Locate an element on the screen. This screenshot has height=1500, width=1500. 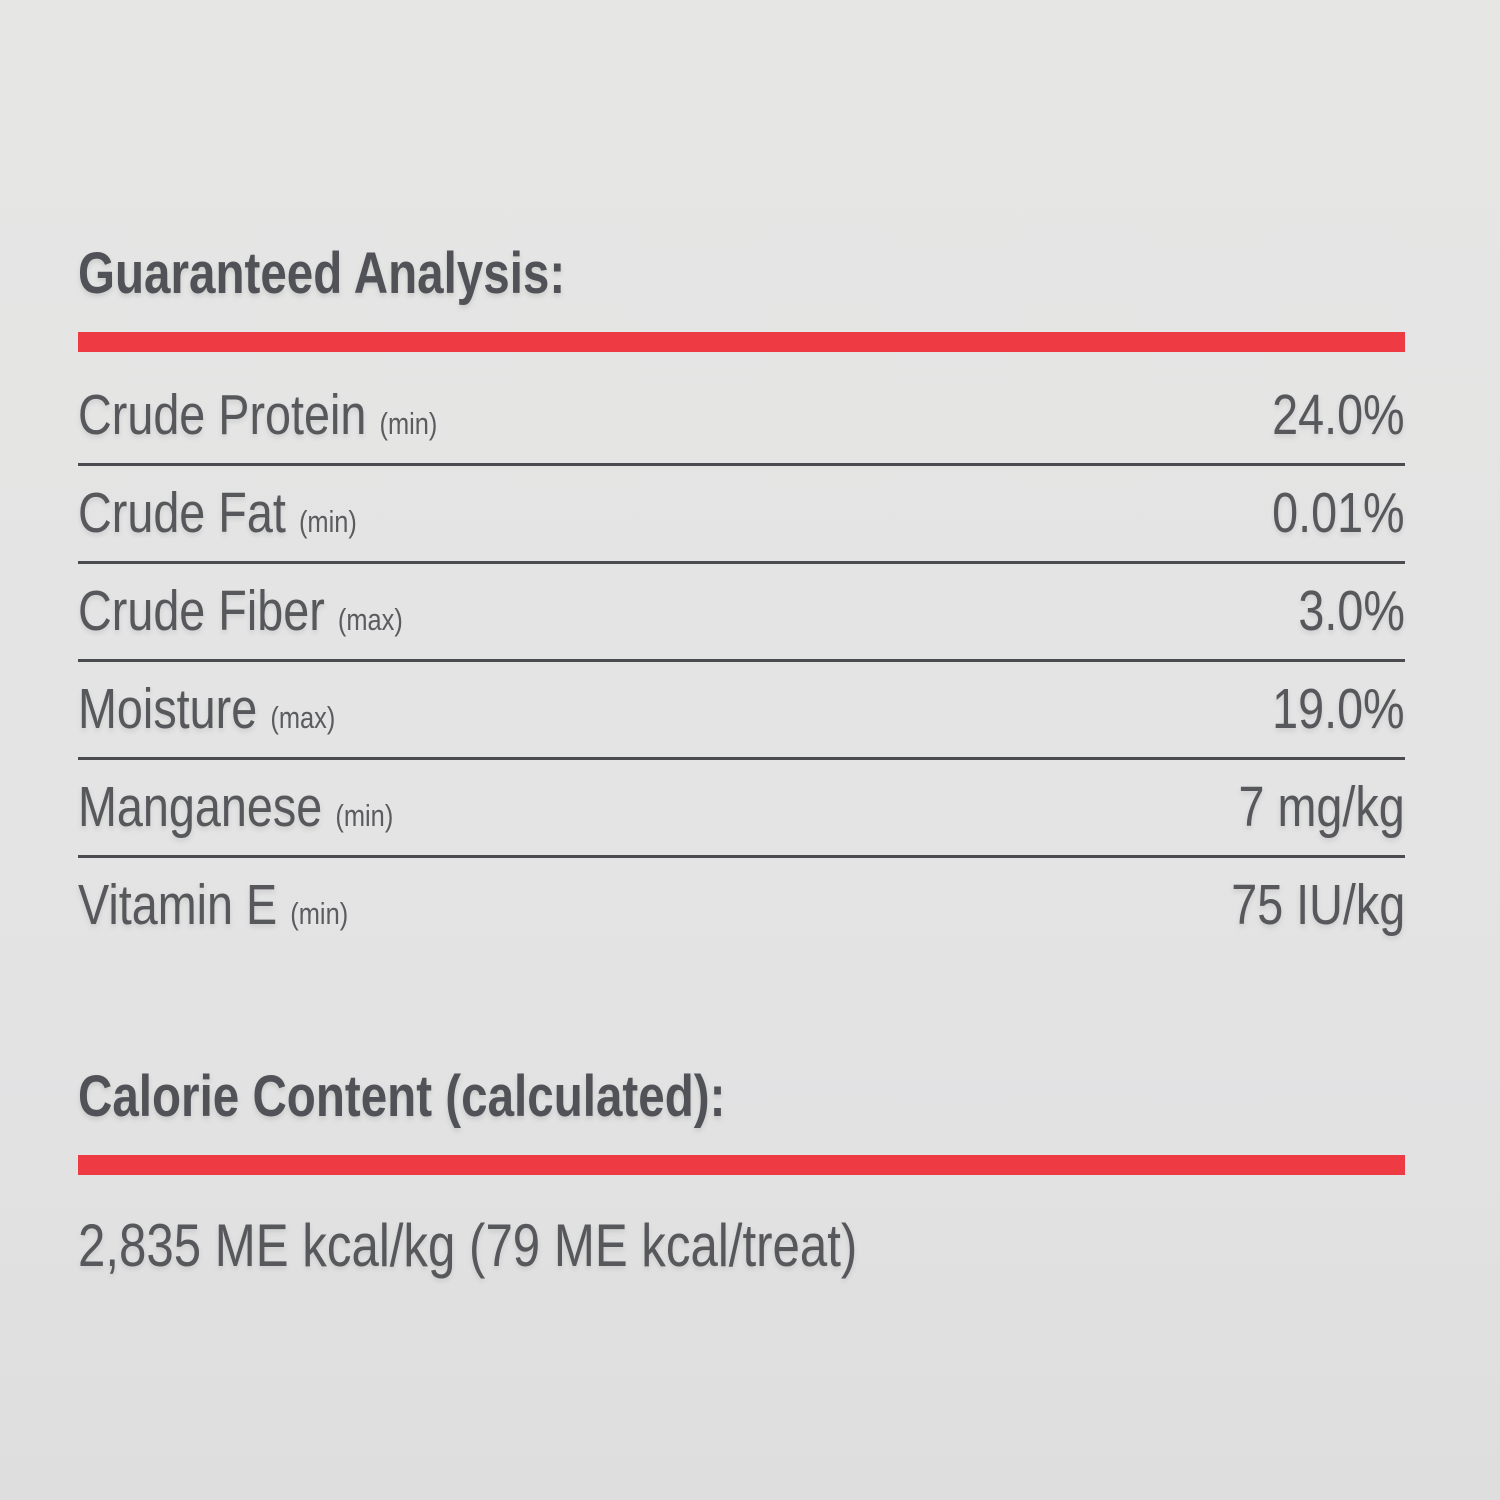
table-row: Crude Fiber (max) 3.0% is located at coordinates (741, 613).